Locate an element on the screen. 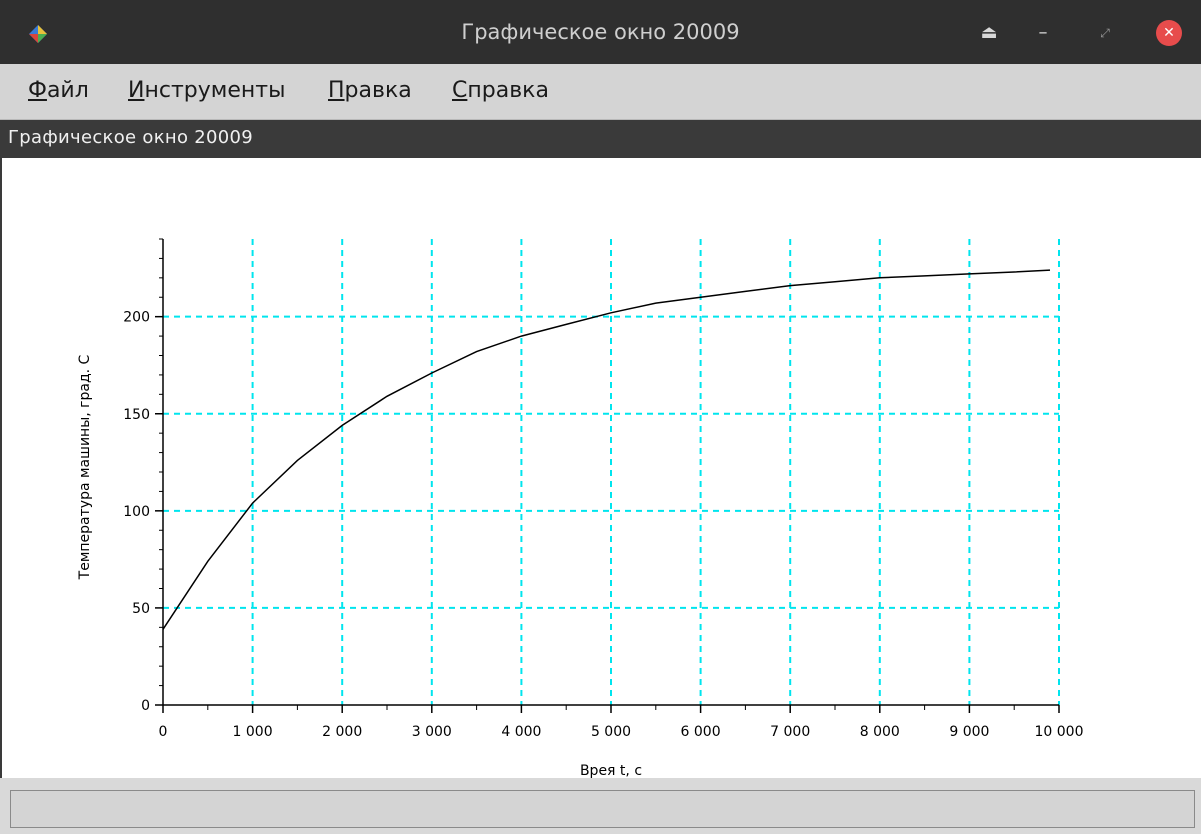 The width and height of the screenshot is (1201, 834). close-button: ✕ is located at coordinates (1169, 33).